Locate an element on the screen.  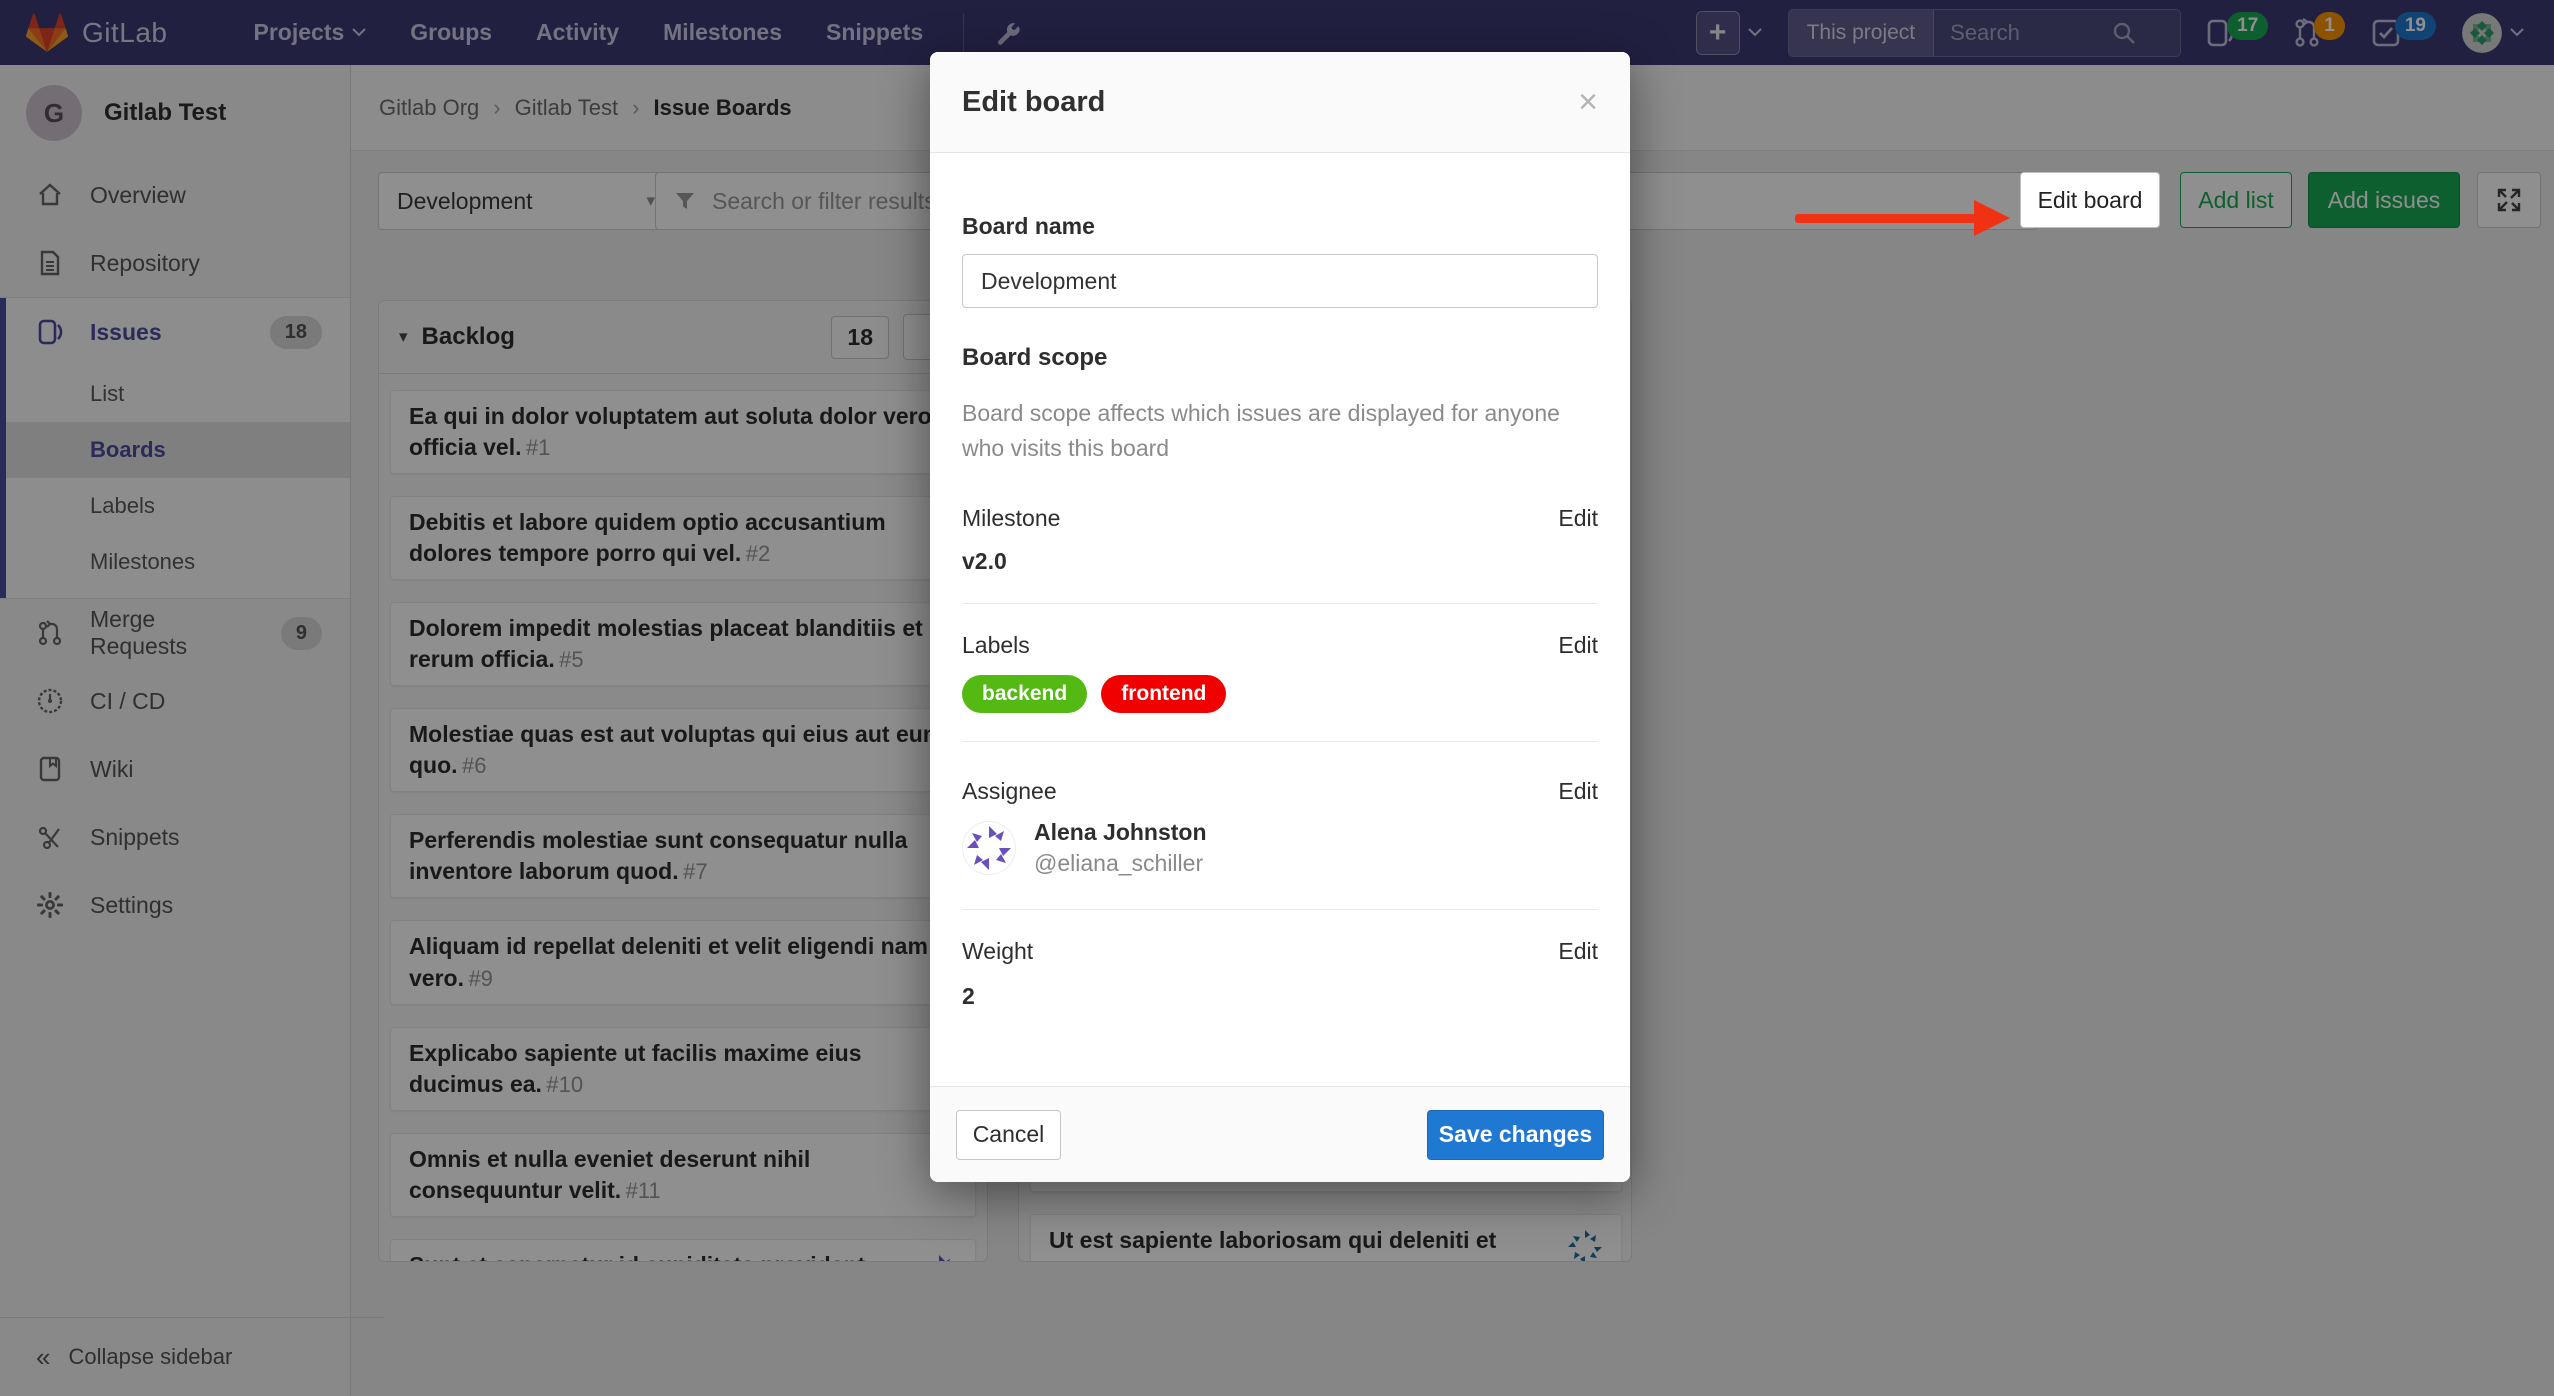
expand-icon is located at coordinates (2509, 200).